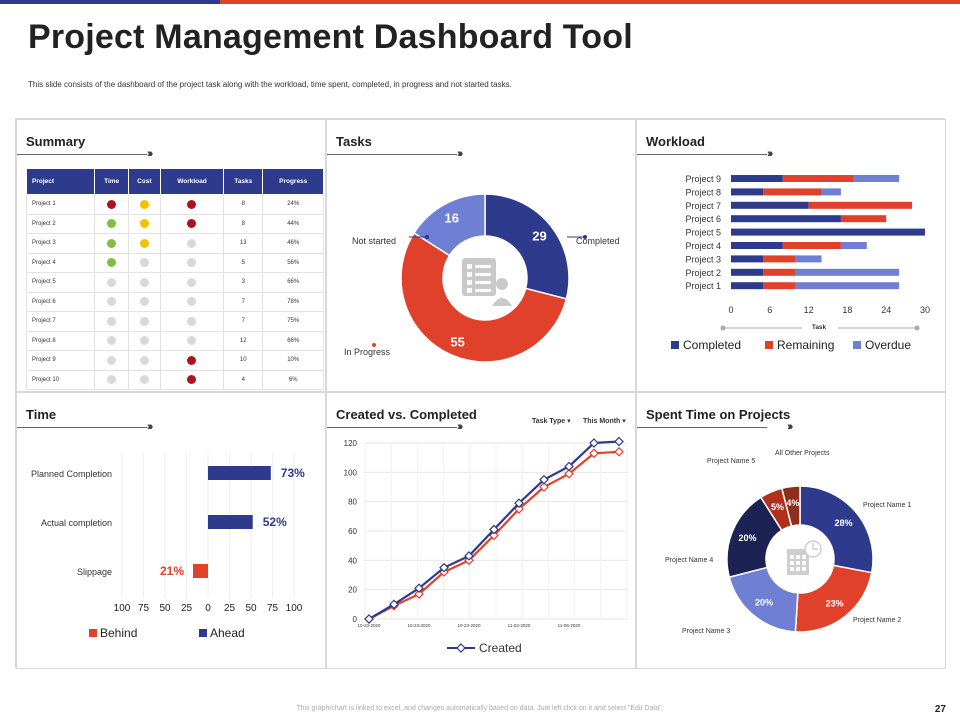 The image size is (960, 720). I want to click on summary-col-header: Cost, so click(144, 181).